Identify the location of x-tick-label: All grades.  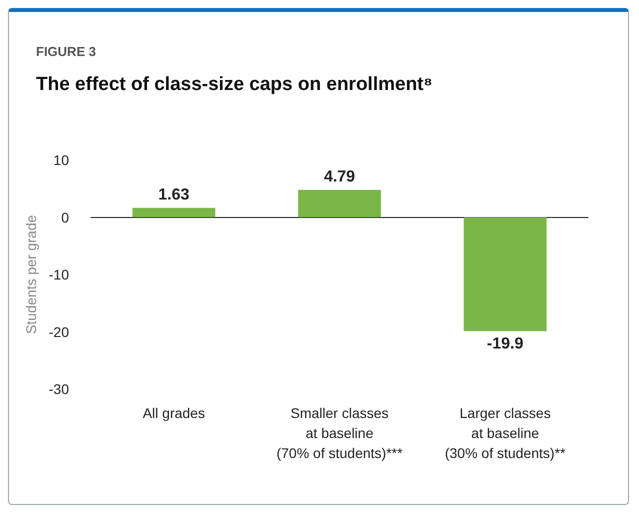
(173, 413).